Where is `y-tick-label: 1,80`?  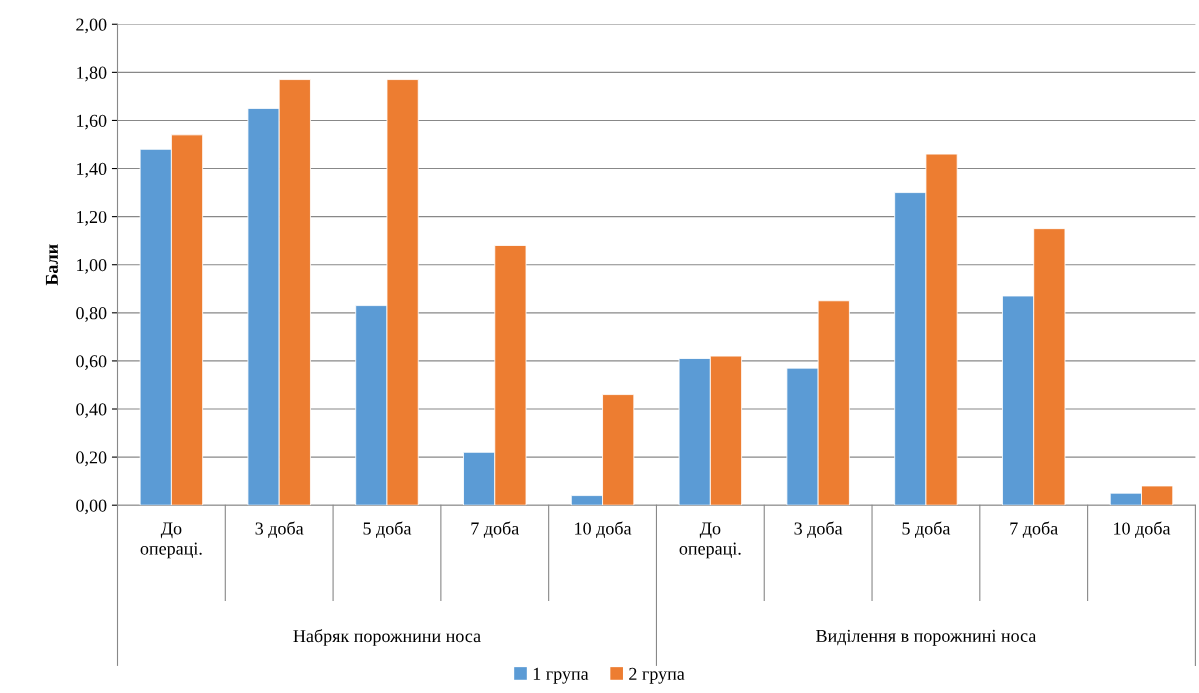 y-tick-label: 1,80 is located at coordinates (92, 74).